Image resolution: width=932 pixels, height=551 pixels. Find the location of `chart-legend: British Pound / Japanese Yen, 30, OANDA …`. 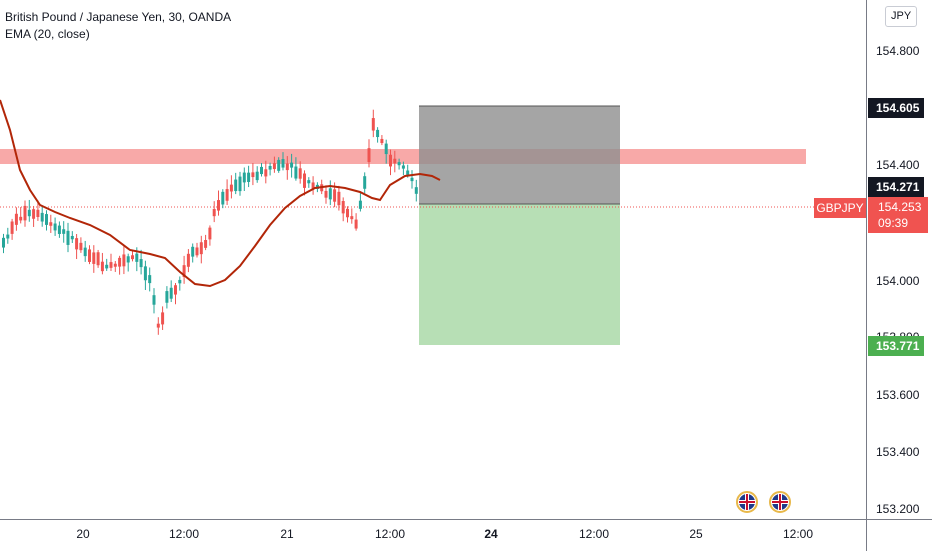

chart-legend: British Pound / Japanese Yen, 30, OANDA … is located at coordinates (118, 26).